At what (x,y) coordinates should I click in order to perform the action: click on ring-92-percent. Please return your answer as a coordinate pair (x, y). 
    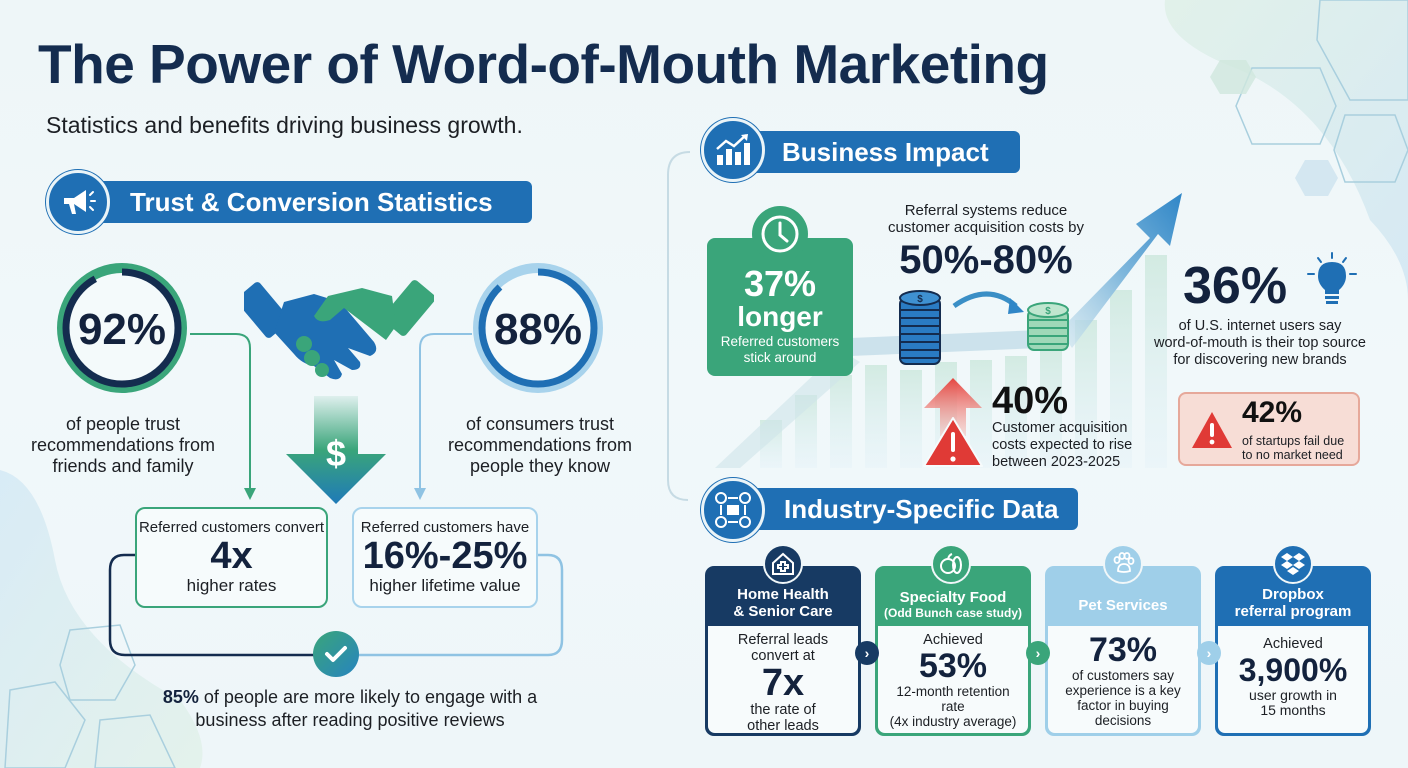
    Looking at the image, I should click on (122, 328).